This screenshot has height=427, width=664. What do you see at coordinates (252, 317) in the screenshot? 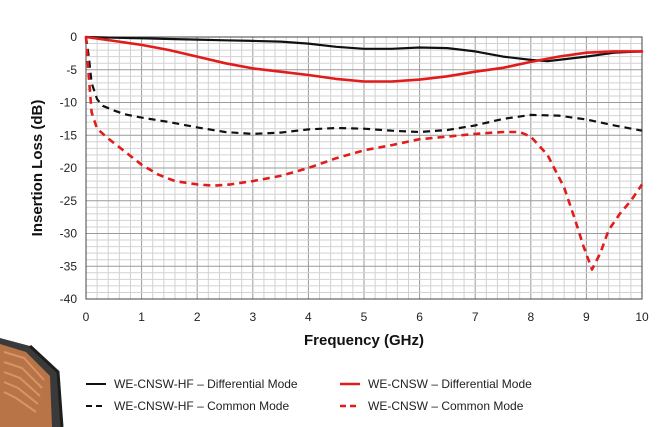
I see `x-tick-label: 3` at bounding box center [252, 317].